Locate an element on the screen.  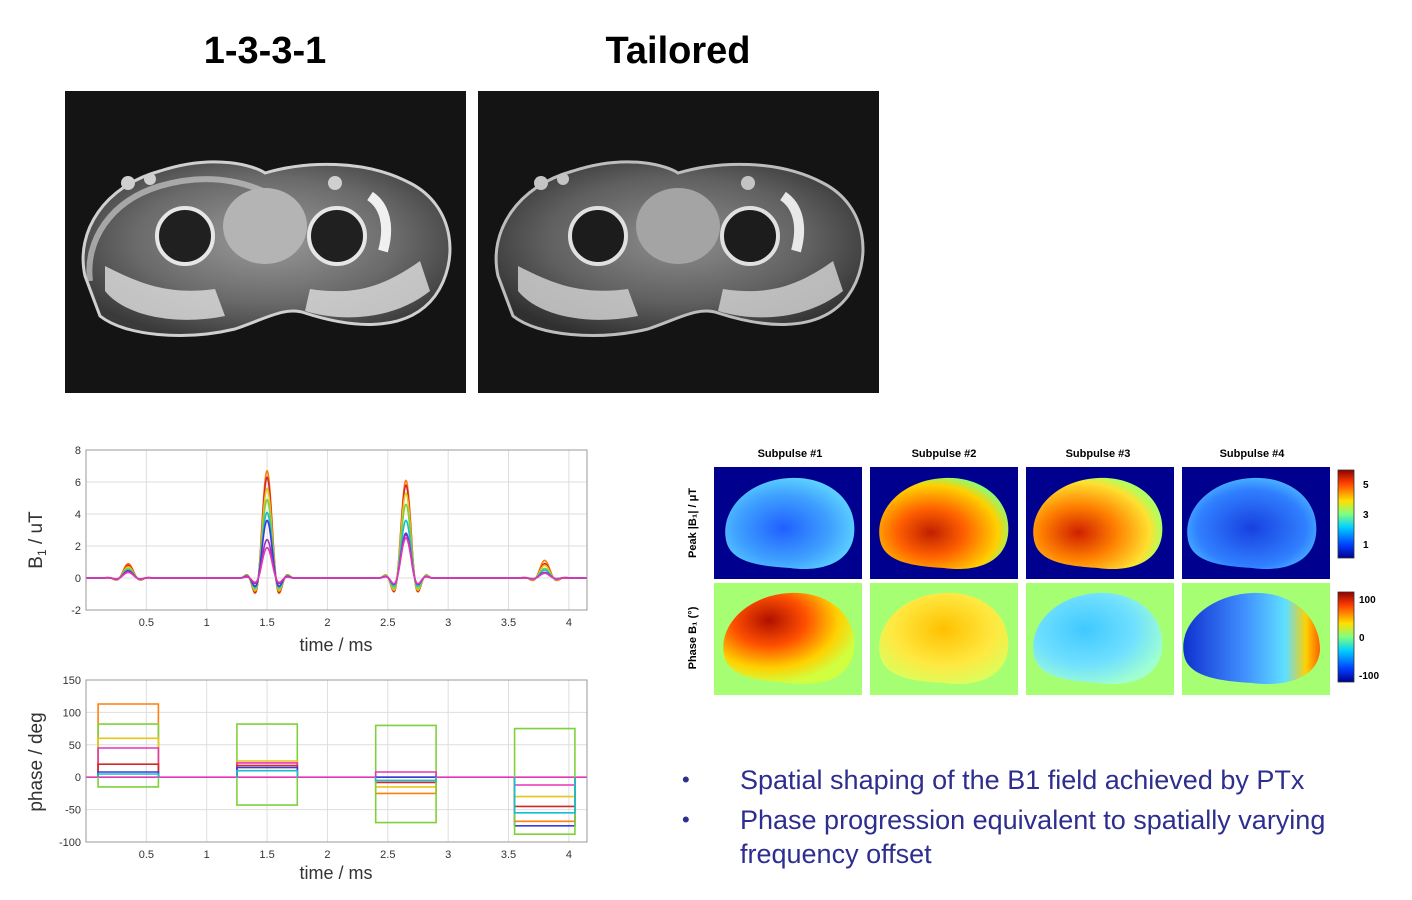
b1-series-green is located at coordinates (336, 544).